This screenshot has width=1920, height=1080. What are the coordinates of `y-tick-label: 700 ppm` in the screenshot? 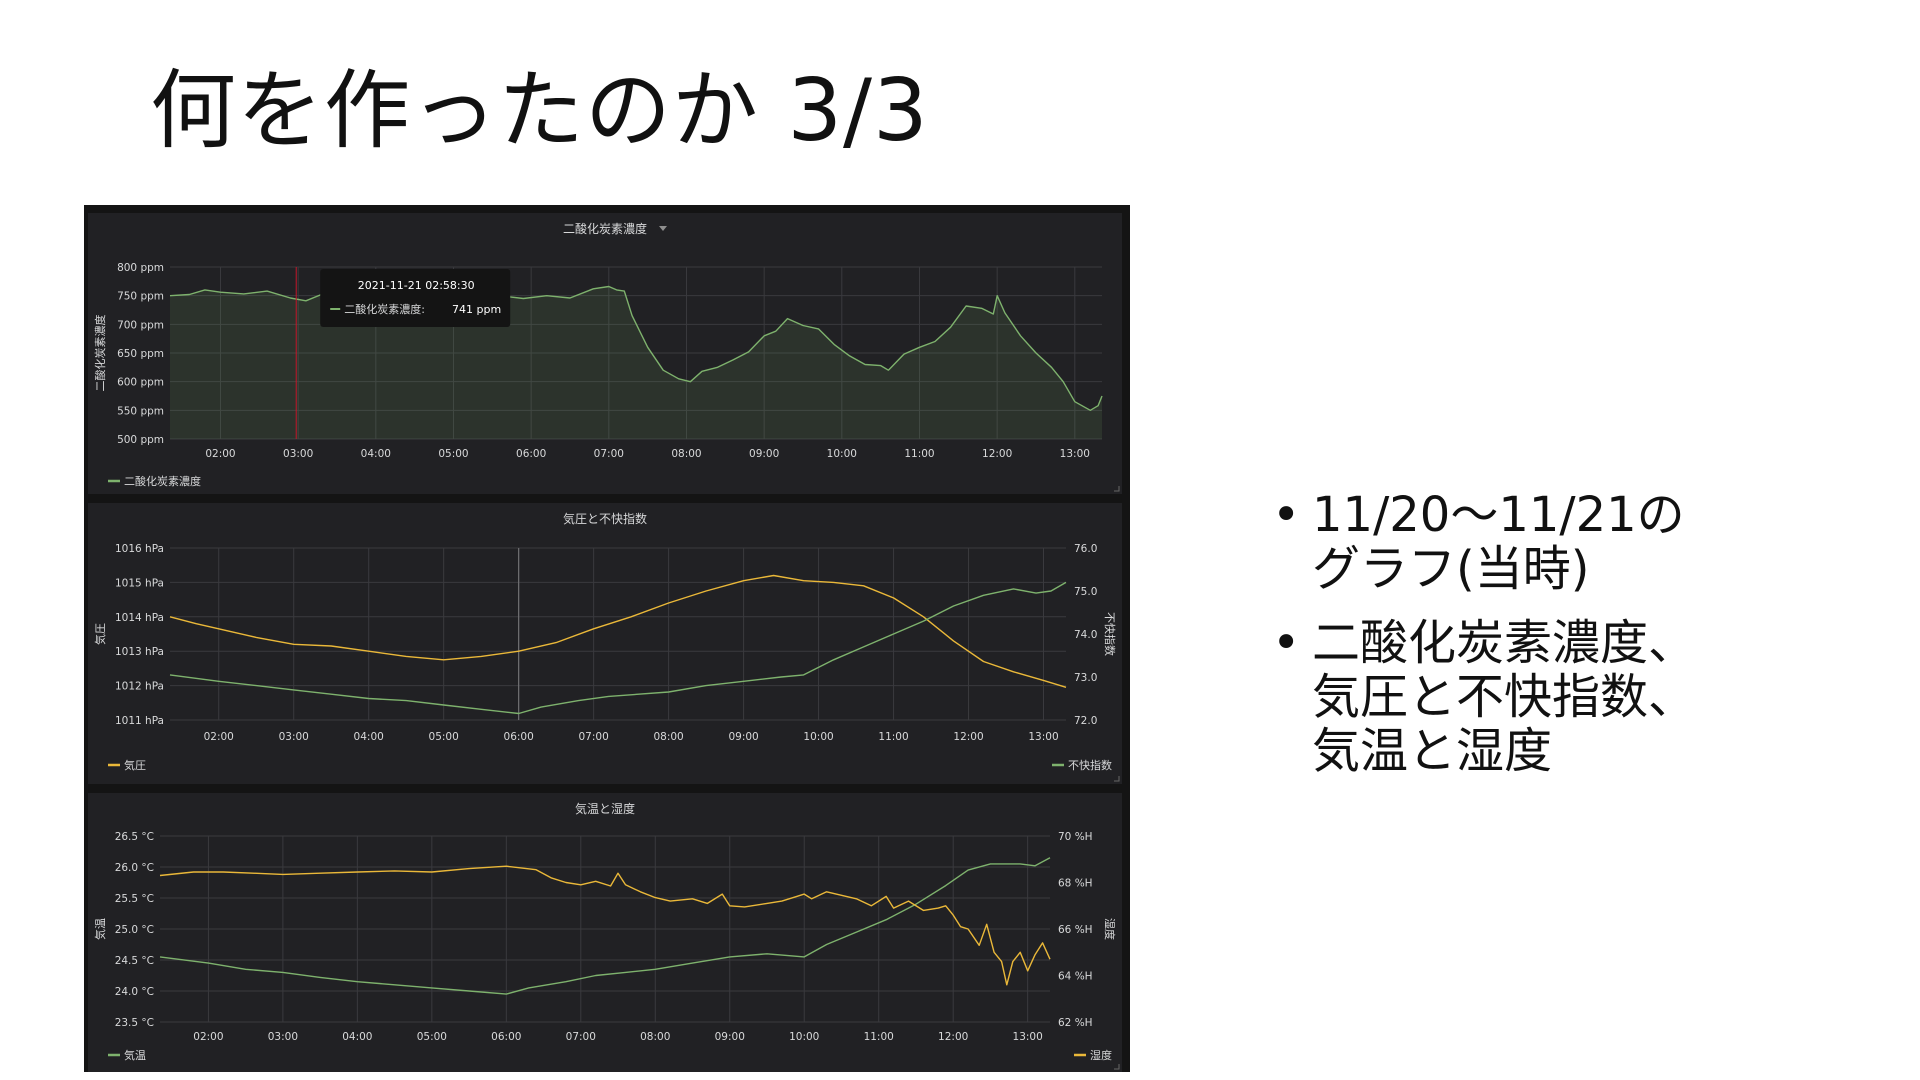 It's located at (140, 325).